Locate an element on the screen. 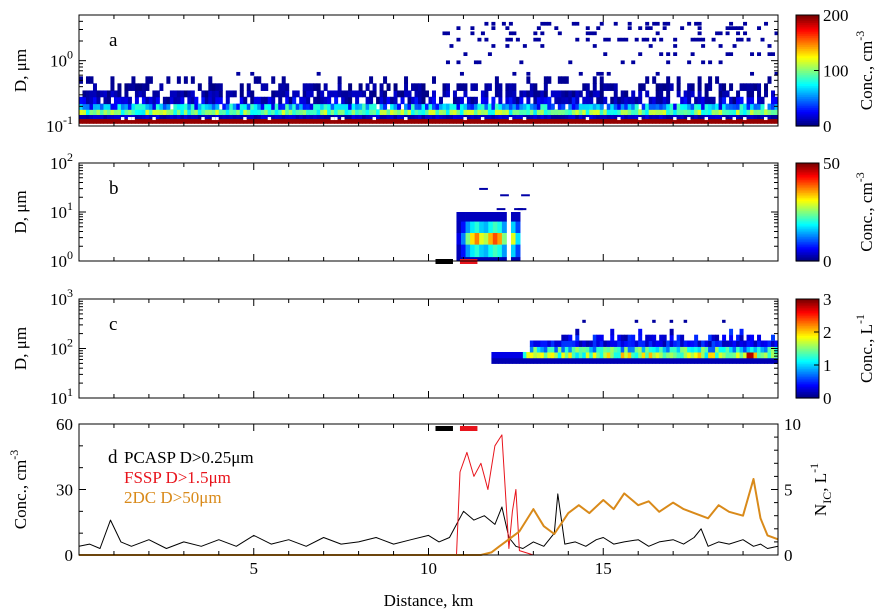 The image size is (891, 612). y-tick-exp: 2 is located at coordinates (70, 157).